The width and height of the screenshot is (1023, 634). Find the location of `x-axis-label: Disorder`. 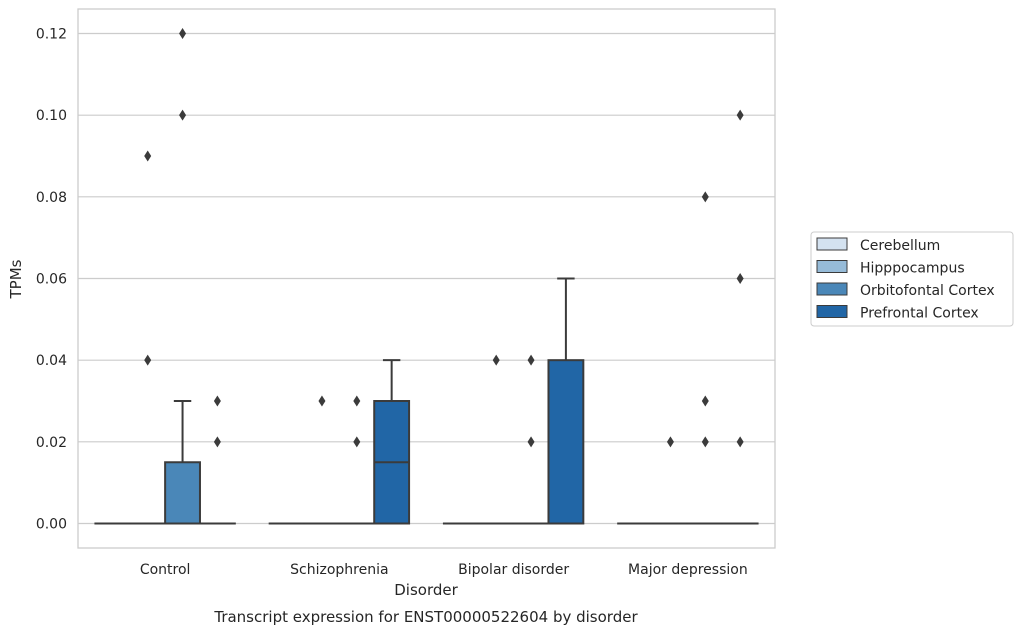

x-axis-label: Disorder is located at coordinates (426, 590).